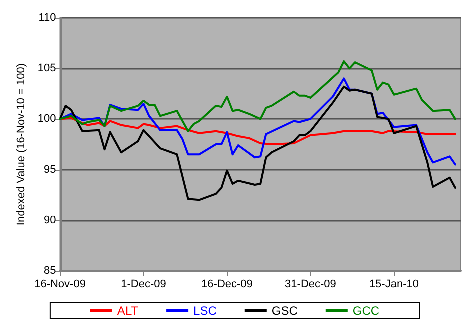 The width and height of the screenshot is (470, 329). Describe the element at coordinates (60, 284) in the screenshot. I see `x-tick-label: 16-Nov-09` at that location.